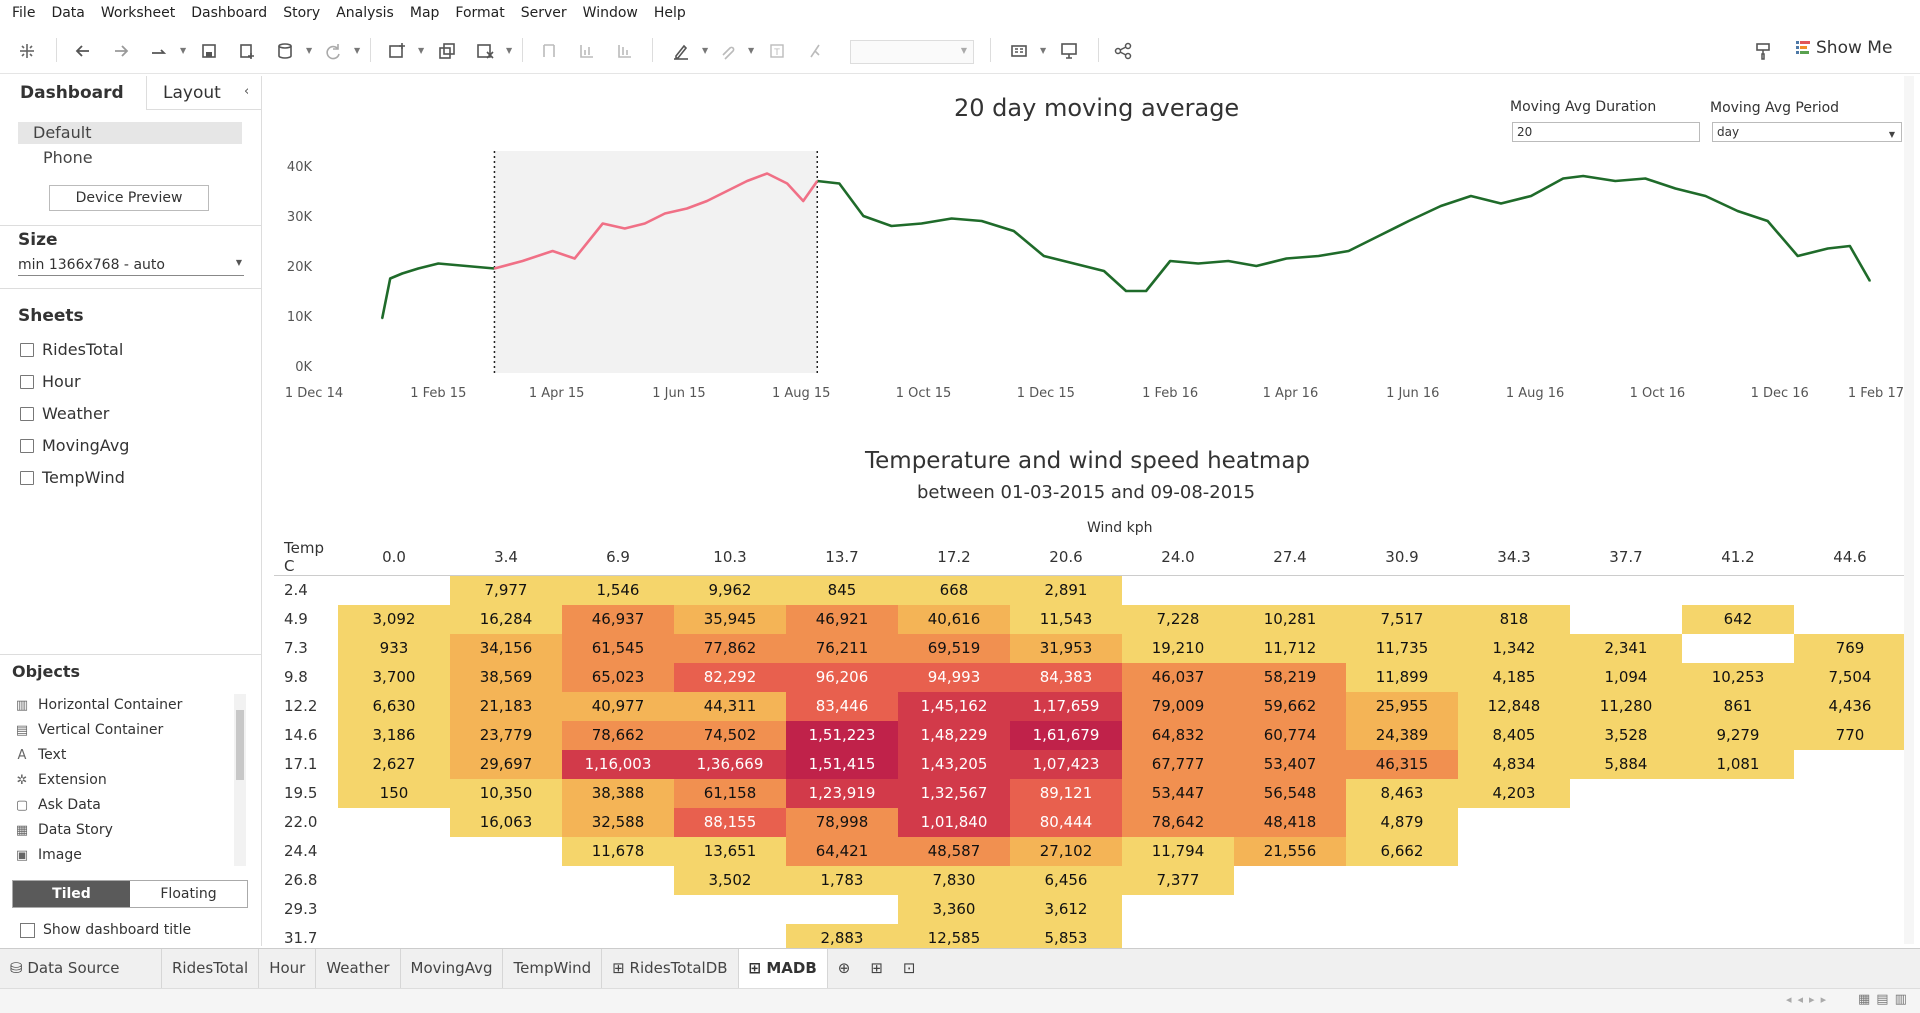  I want to click on heatmap-cell: 3,528, so click(1626, 735).